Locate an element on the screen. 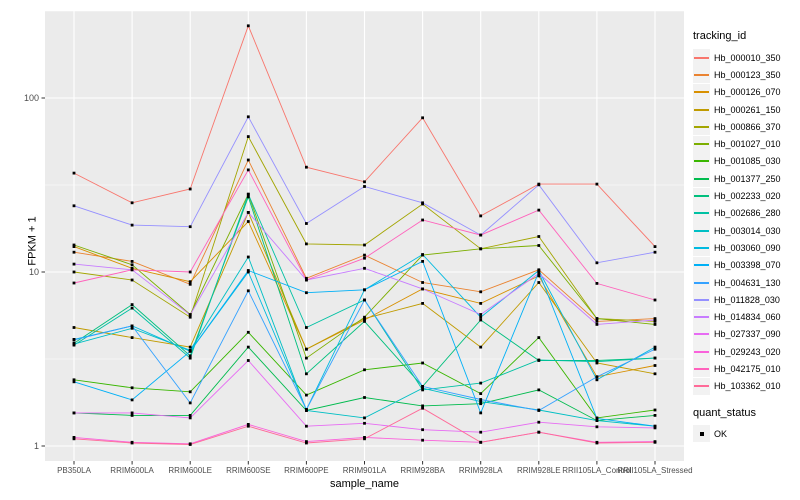 This screenshot has height=500, width=800. legend-entry-Hb_003014_030: Hb_003014_030 is located at coordinates (746, 231).